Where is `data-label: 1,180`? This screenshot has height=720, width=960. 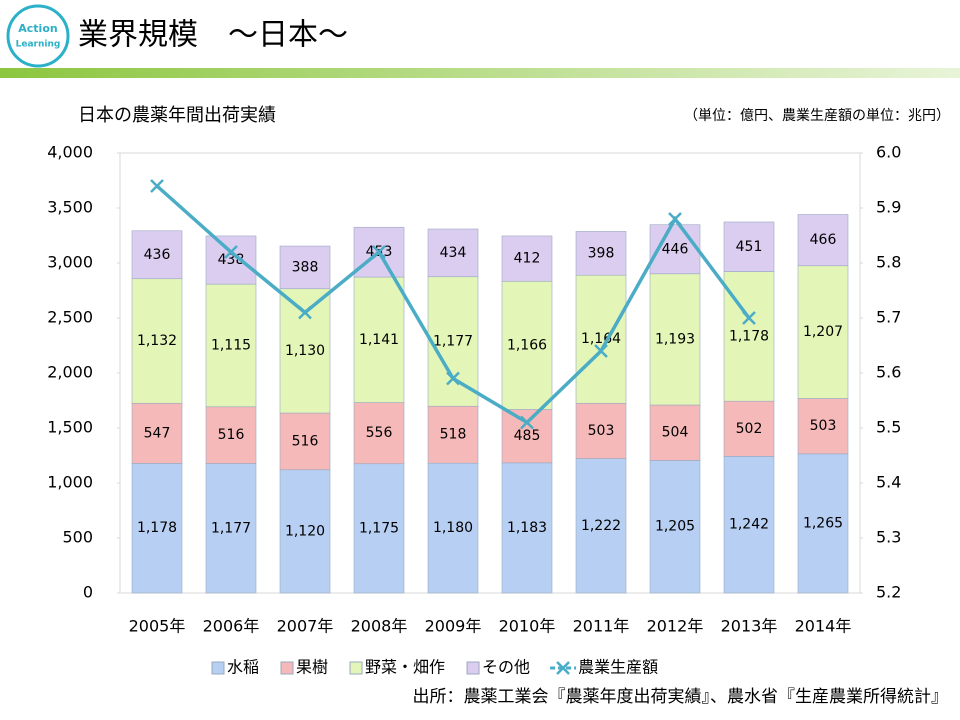 data-label: 1,180 is located at coordinates (453, 528).